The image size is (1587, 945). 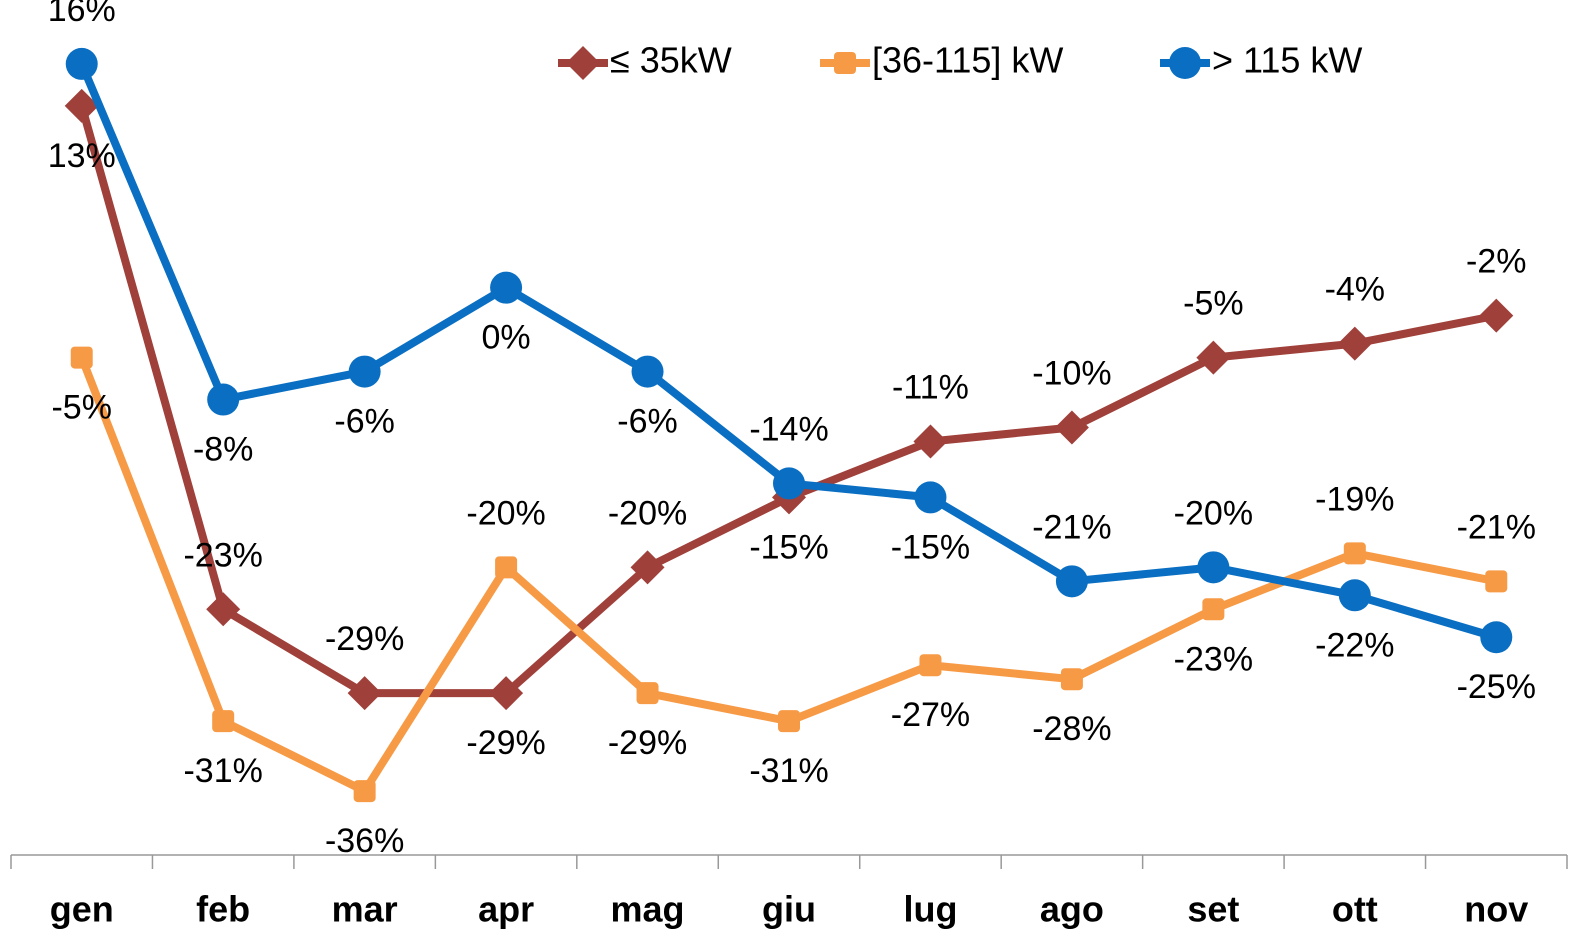 I want to click on data-label: 16%, so click(x=82, y=14).